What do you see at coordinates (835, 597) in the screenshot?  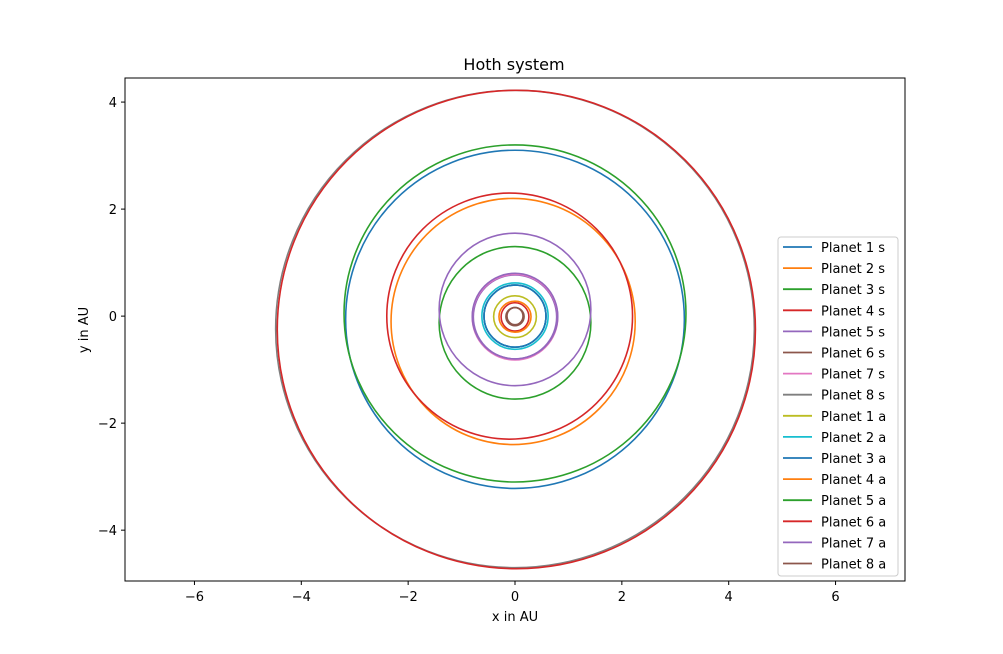 I see `x-tick-label: 6` at bounding box center [835, 597].